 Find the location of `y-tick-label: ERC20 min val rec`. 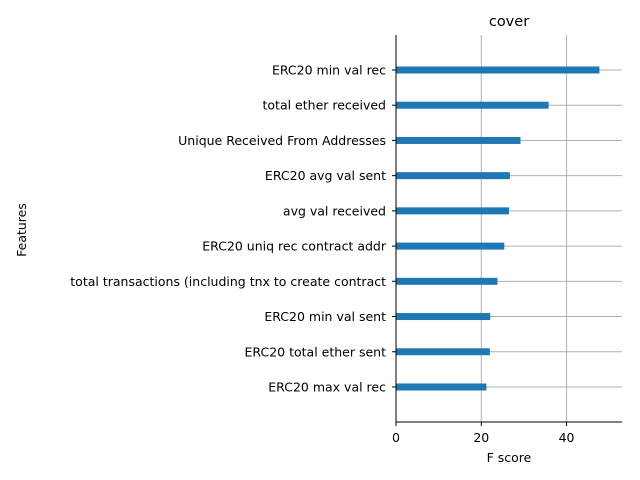

y-tick-label: ERC20 min val rec is located at coordinates (329, 70).